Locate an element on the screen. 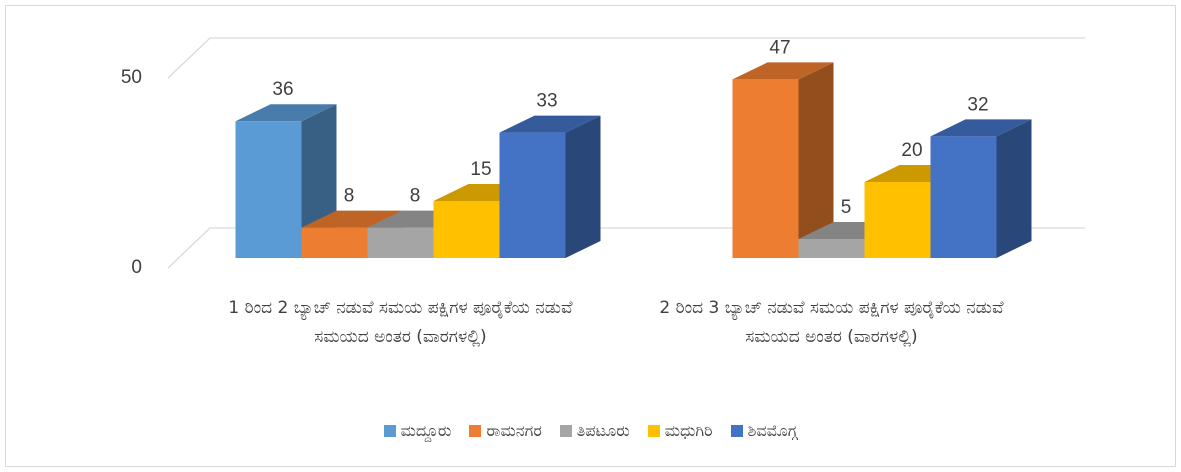 This screenshot has height=472, width=1181. y-tick-label: 0 is located at coordinates (136, 267).